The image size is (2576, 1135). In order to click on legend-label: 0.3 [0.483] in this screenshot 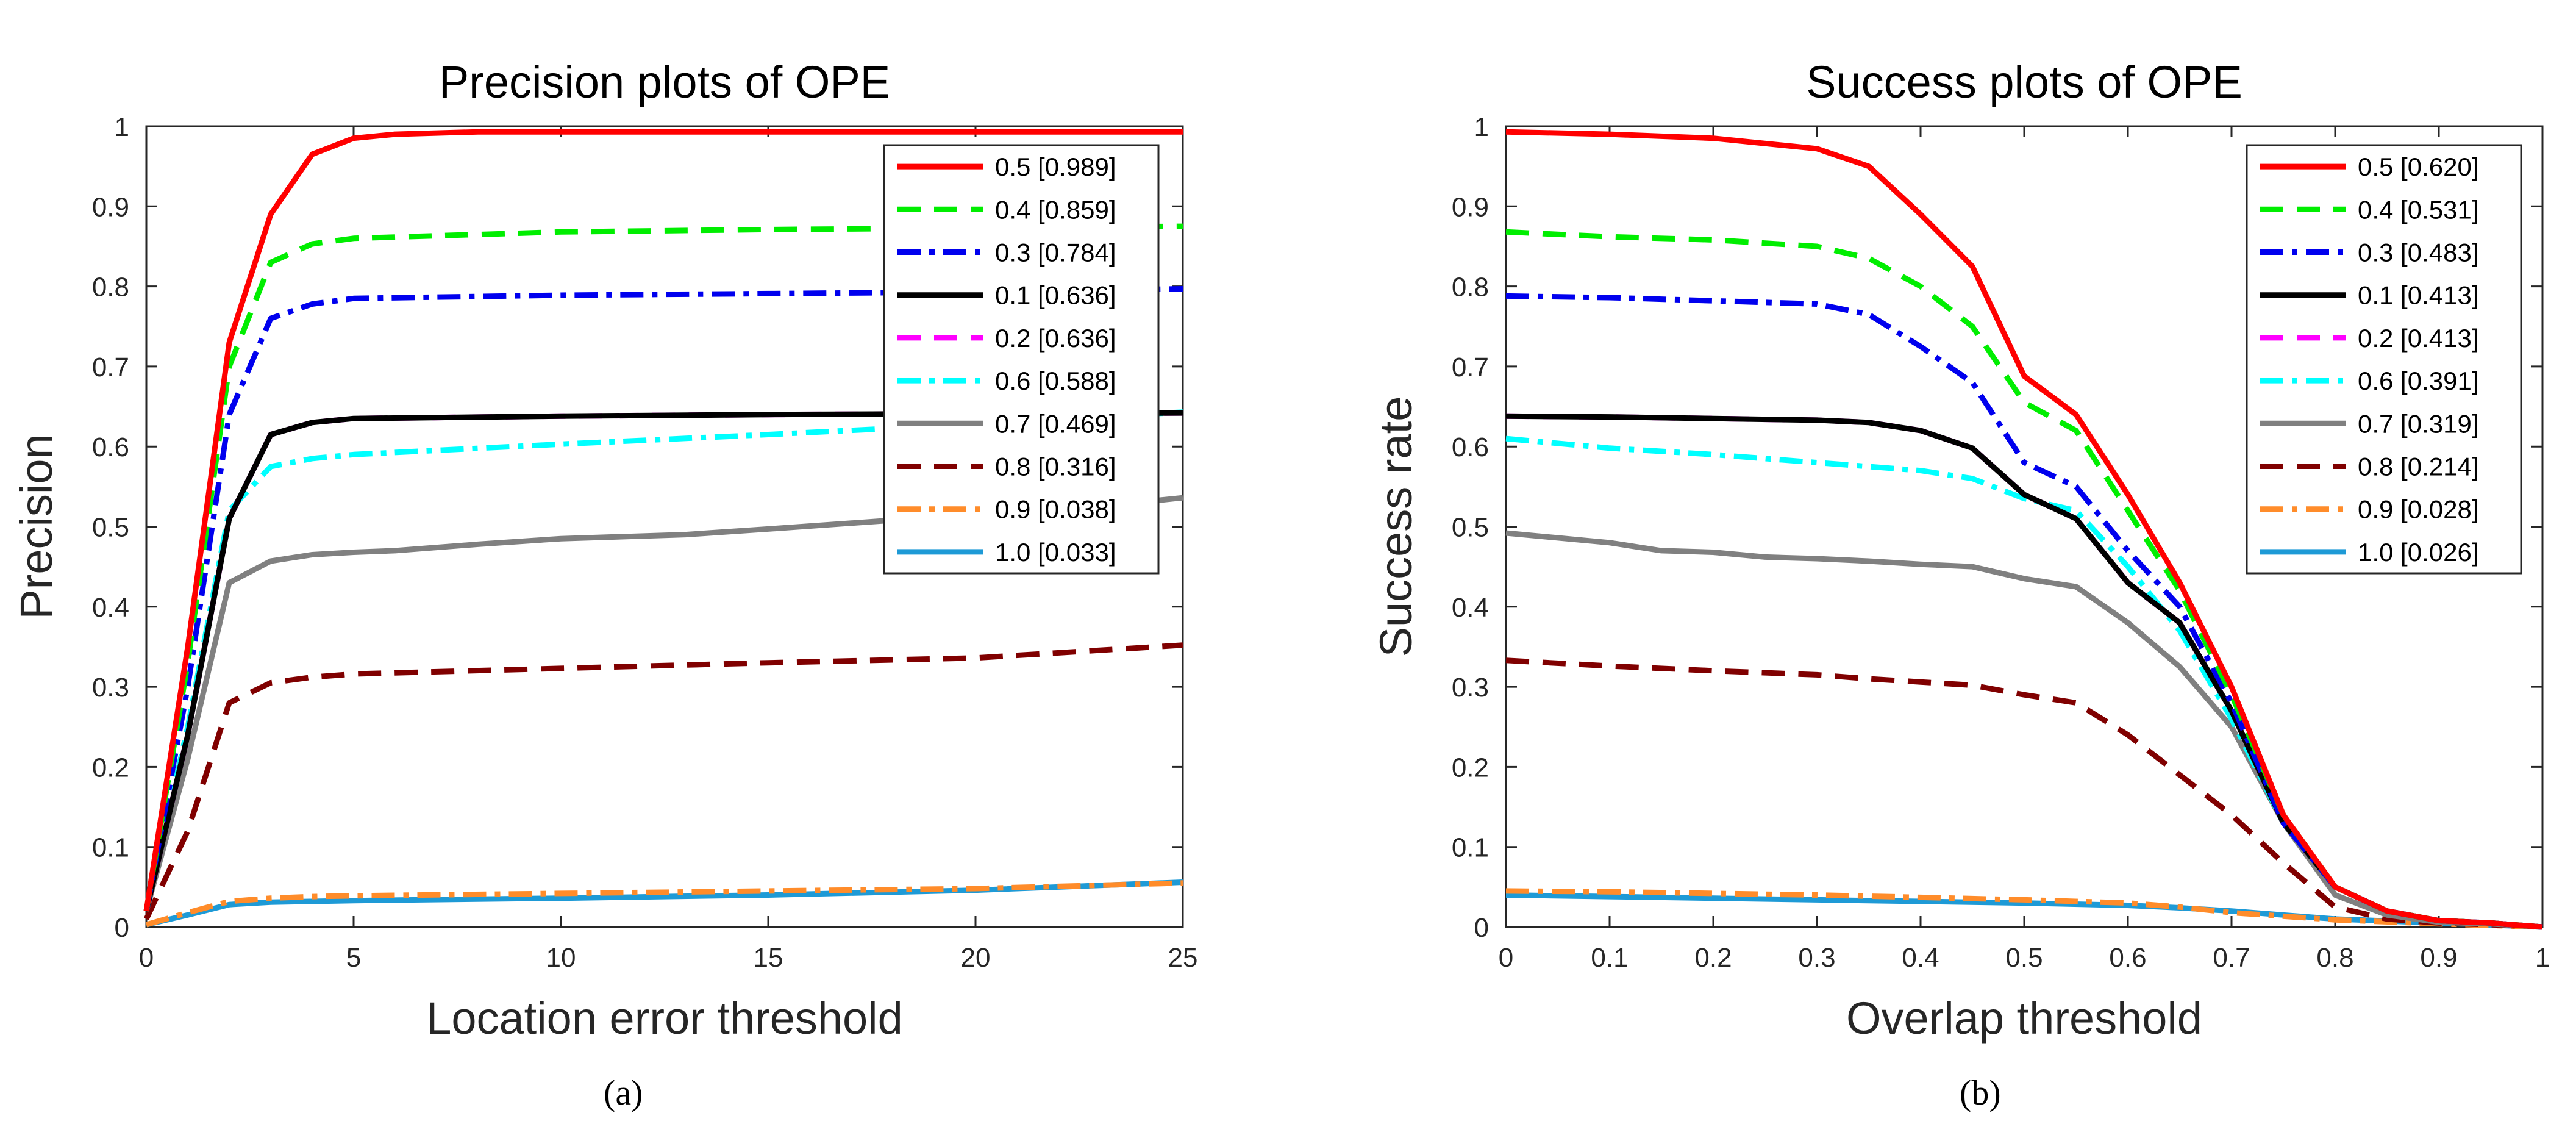, I will do `click(2418, 252)`.